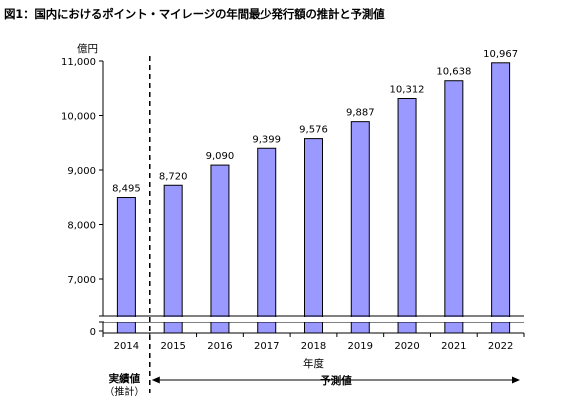  I want to click on y-tick-label: 0, so click(93, 332).